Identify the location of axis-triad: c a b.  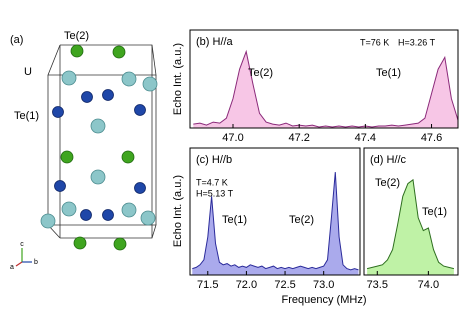
(24, 256).